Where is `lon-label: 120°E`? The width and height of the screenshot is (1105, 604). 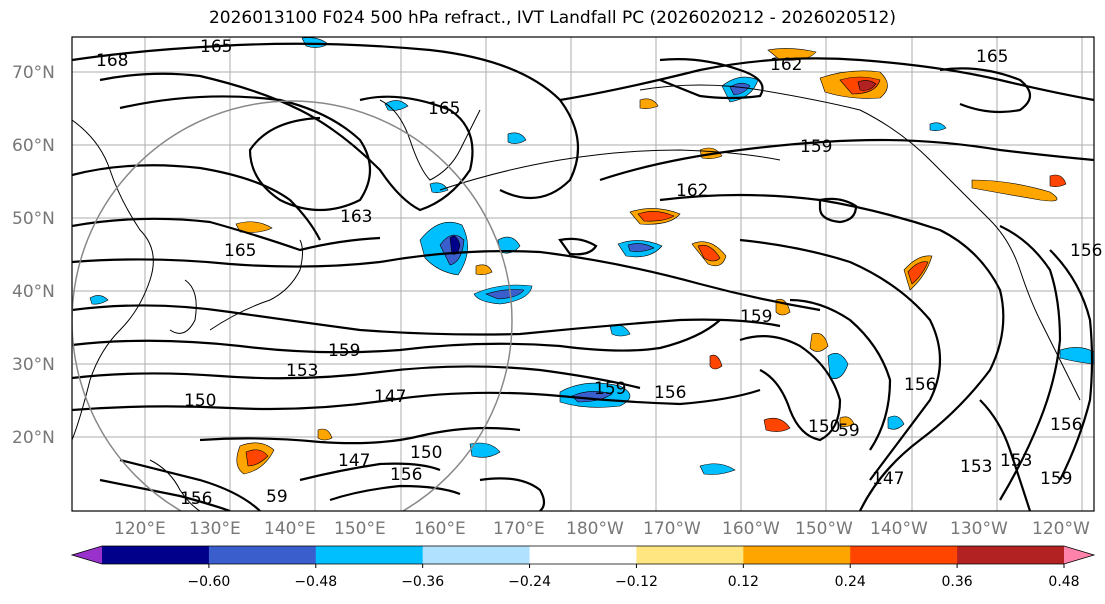
lon-label: 120°E is located at coordinates (140, 529).